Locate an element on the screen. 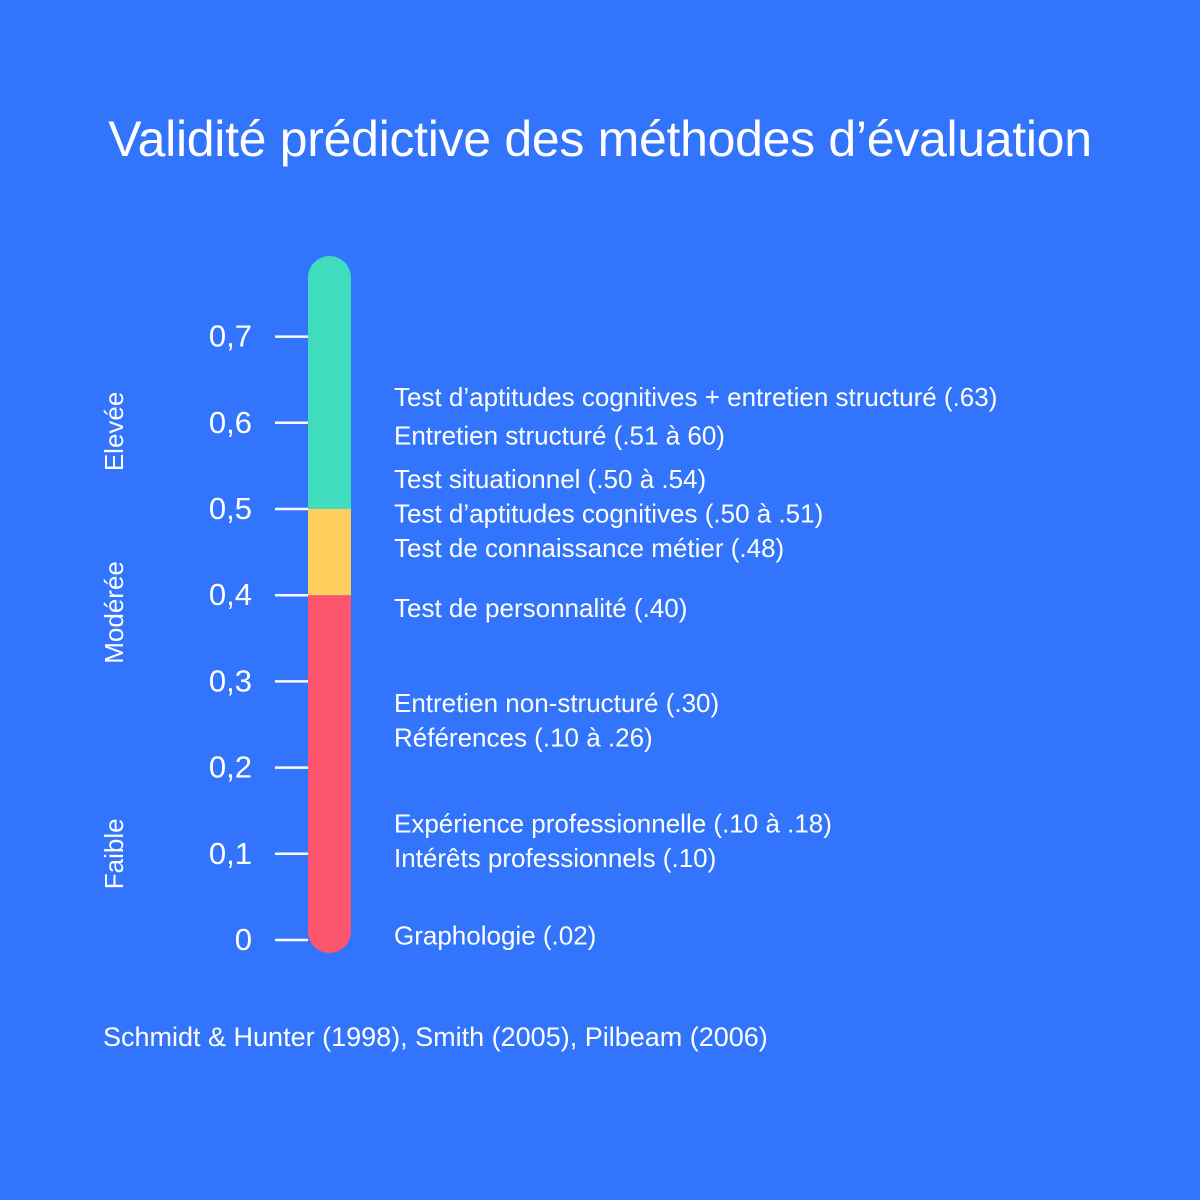  method-label-1: Entretien structuré (.51 à 60) is located at coordinates (559, 436).